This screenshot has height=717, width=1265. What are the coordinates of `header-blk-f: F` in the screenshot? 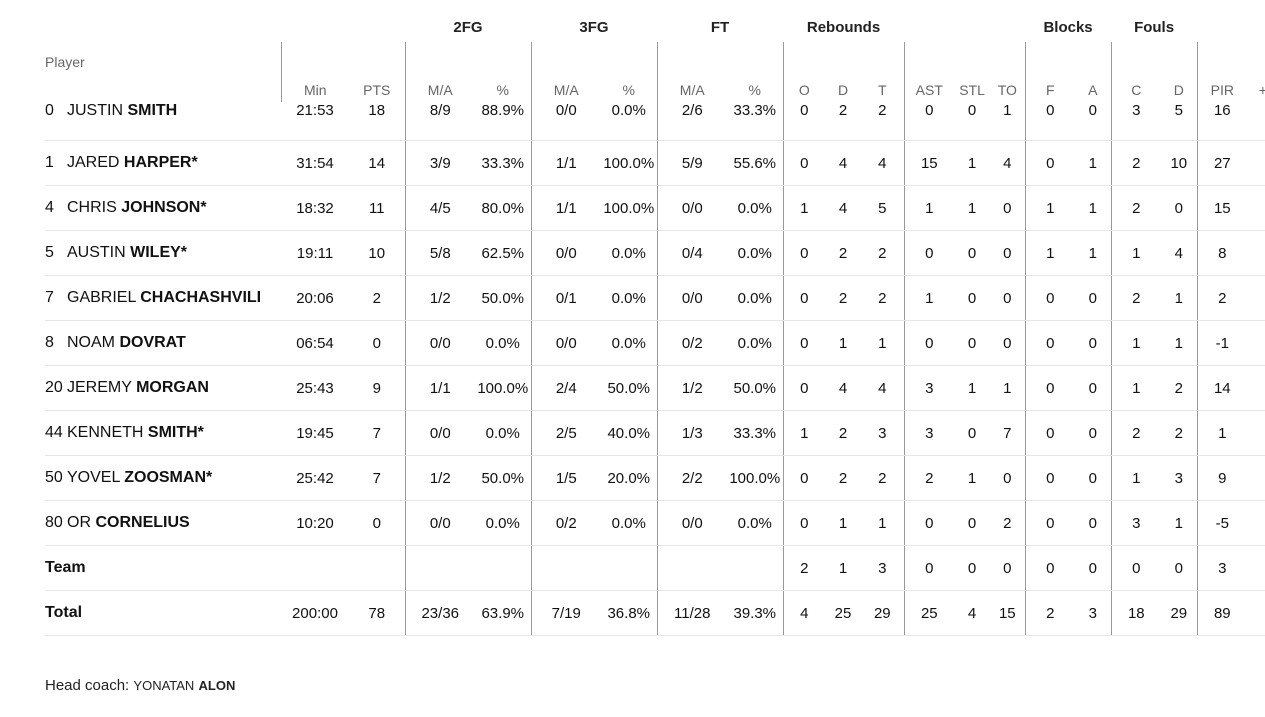 It's located at (1050, 72).